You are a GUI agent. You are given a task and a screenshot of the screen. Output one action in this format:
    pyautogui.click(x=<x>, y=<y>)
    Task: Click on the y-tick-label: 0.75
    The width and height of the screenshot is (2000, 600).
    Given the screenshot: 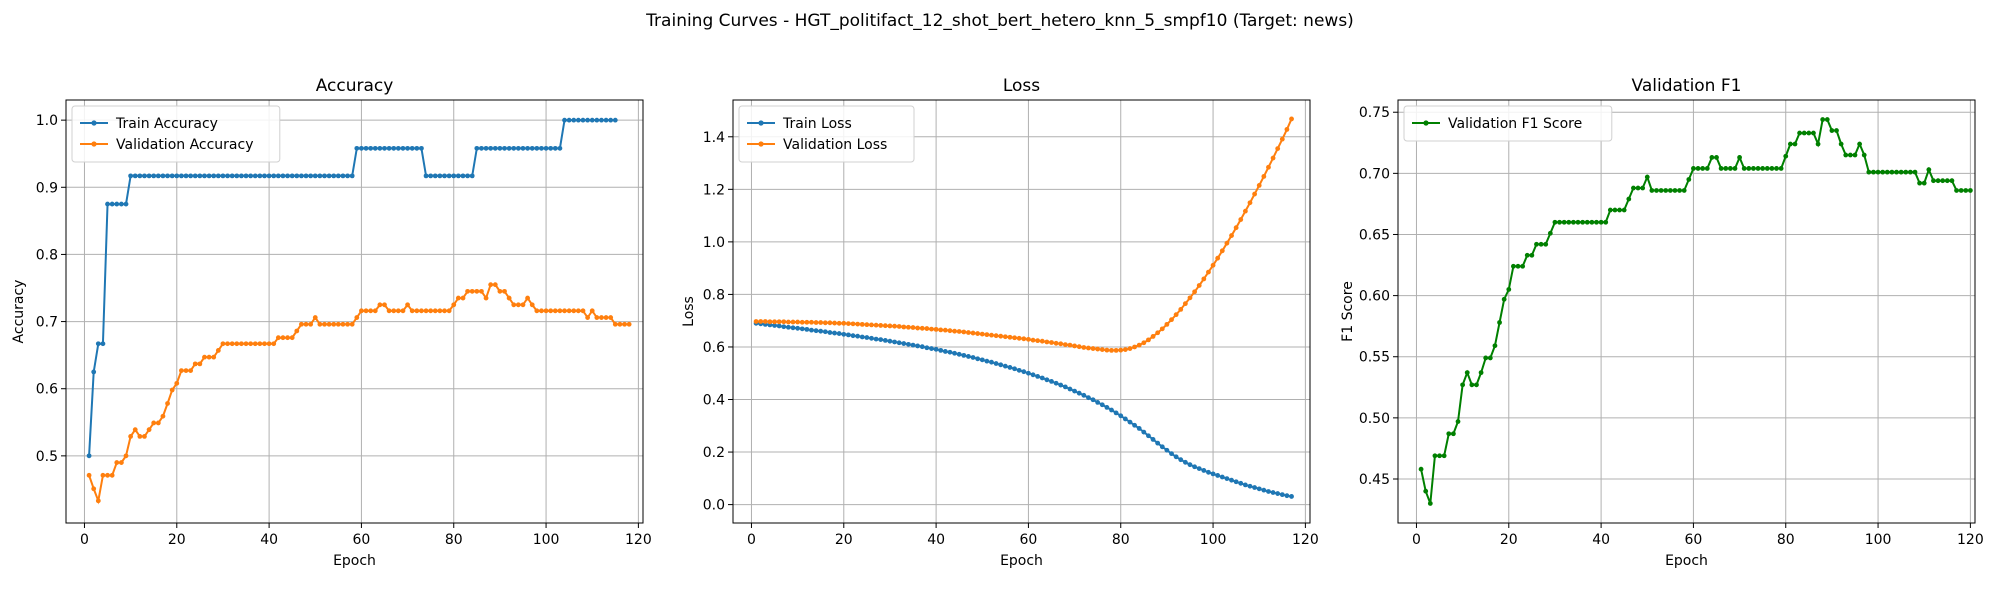 What is the action you would take?
    pyautogui.click(x=1374, y=113)
    